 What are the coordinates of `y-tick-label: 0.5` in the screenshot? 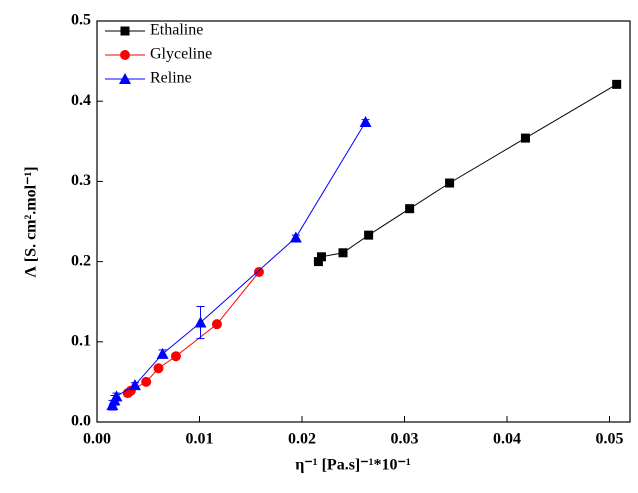 It's located at (81, 20).